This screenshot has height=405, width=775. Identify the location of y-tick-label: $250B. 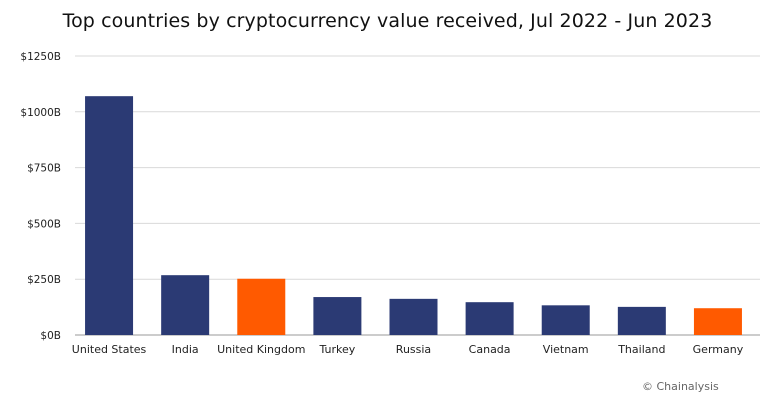
(44, 280).